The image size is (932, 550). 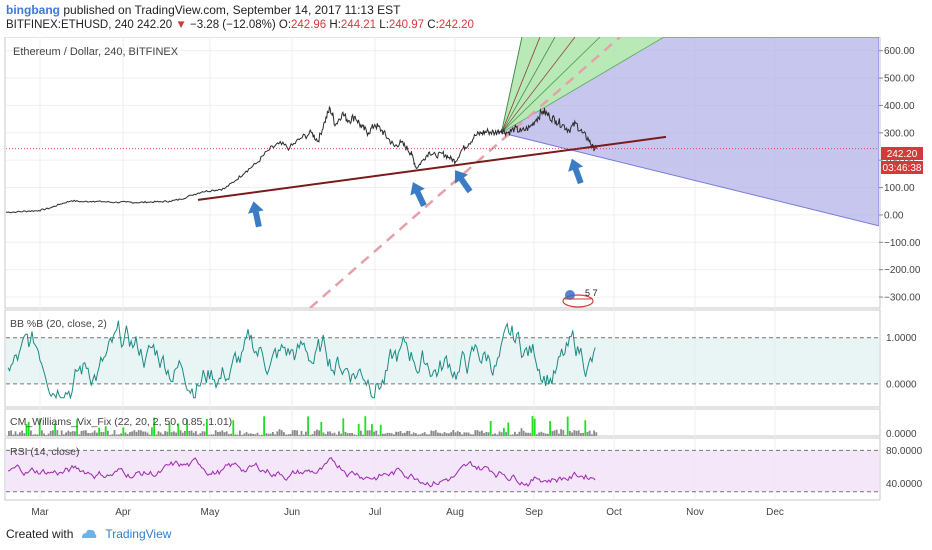 I want to click on x-tick-label: Aug, so click(x=455, y=512).